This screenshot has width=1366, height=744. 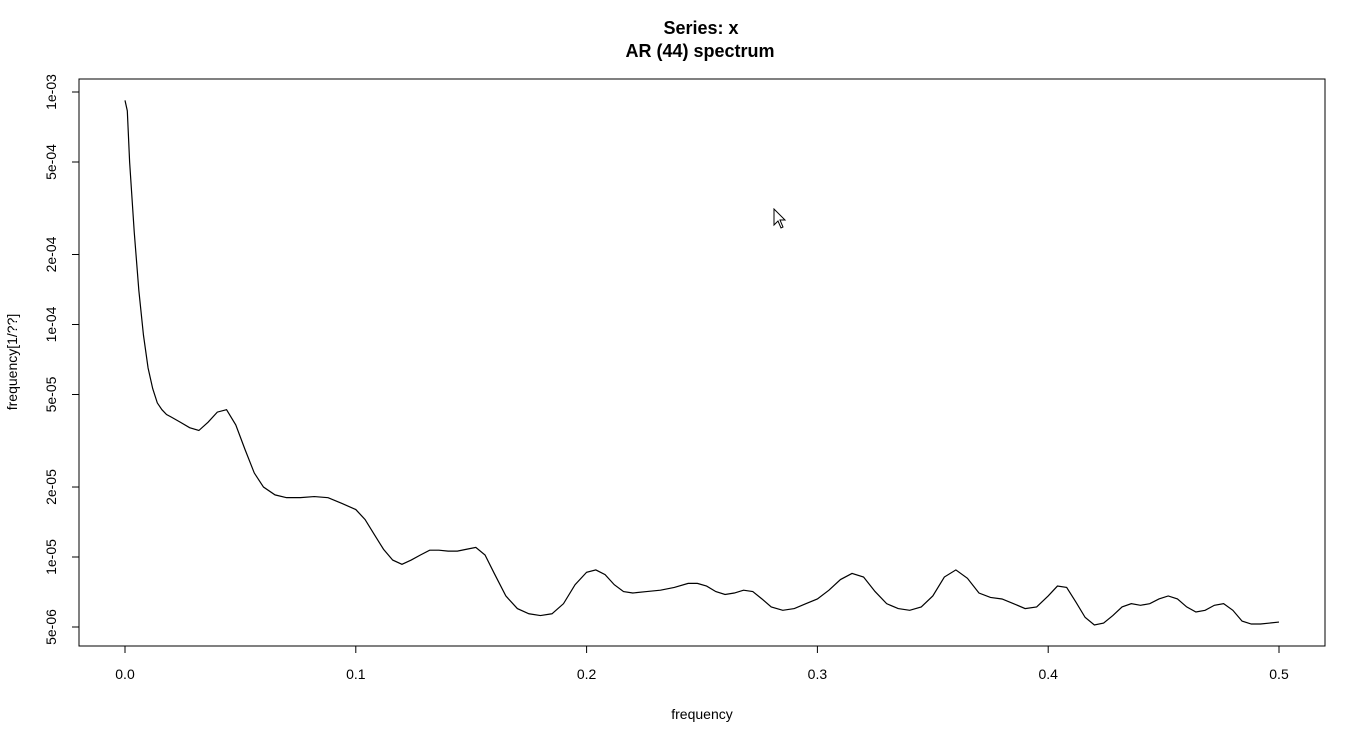 What do you see at coordinates (12, 362) in the screenshot?
I see `y-axis-label: frequency[1/??]` at bounding box center [12, 362].